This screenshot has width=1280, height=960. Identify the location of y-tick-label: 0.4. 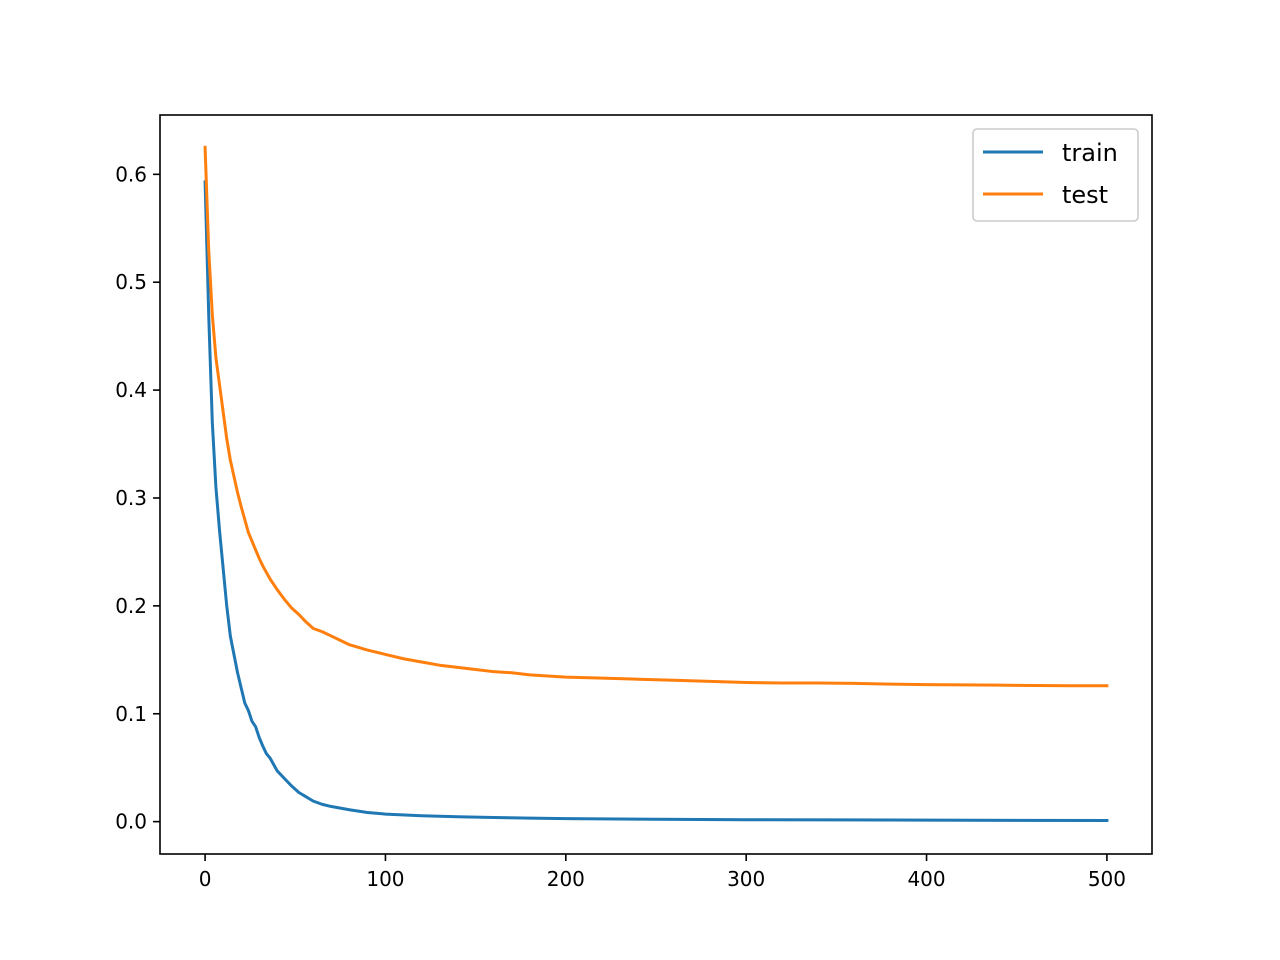
(131, 390).